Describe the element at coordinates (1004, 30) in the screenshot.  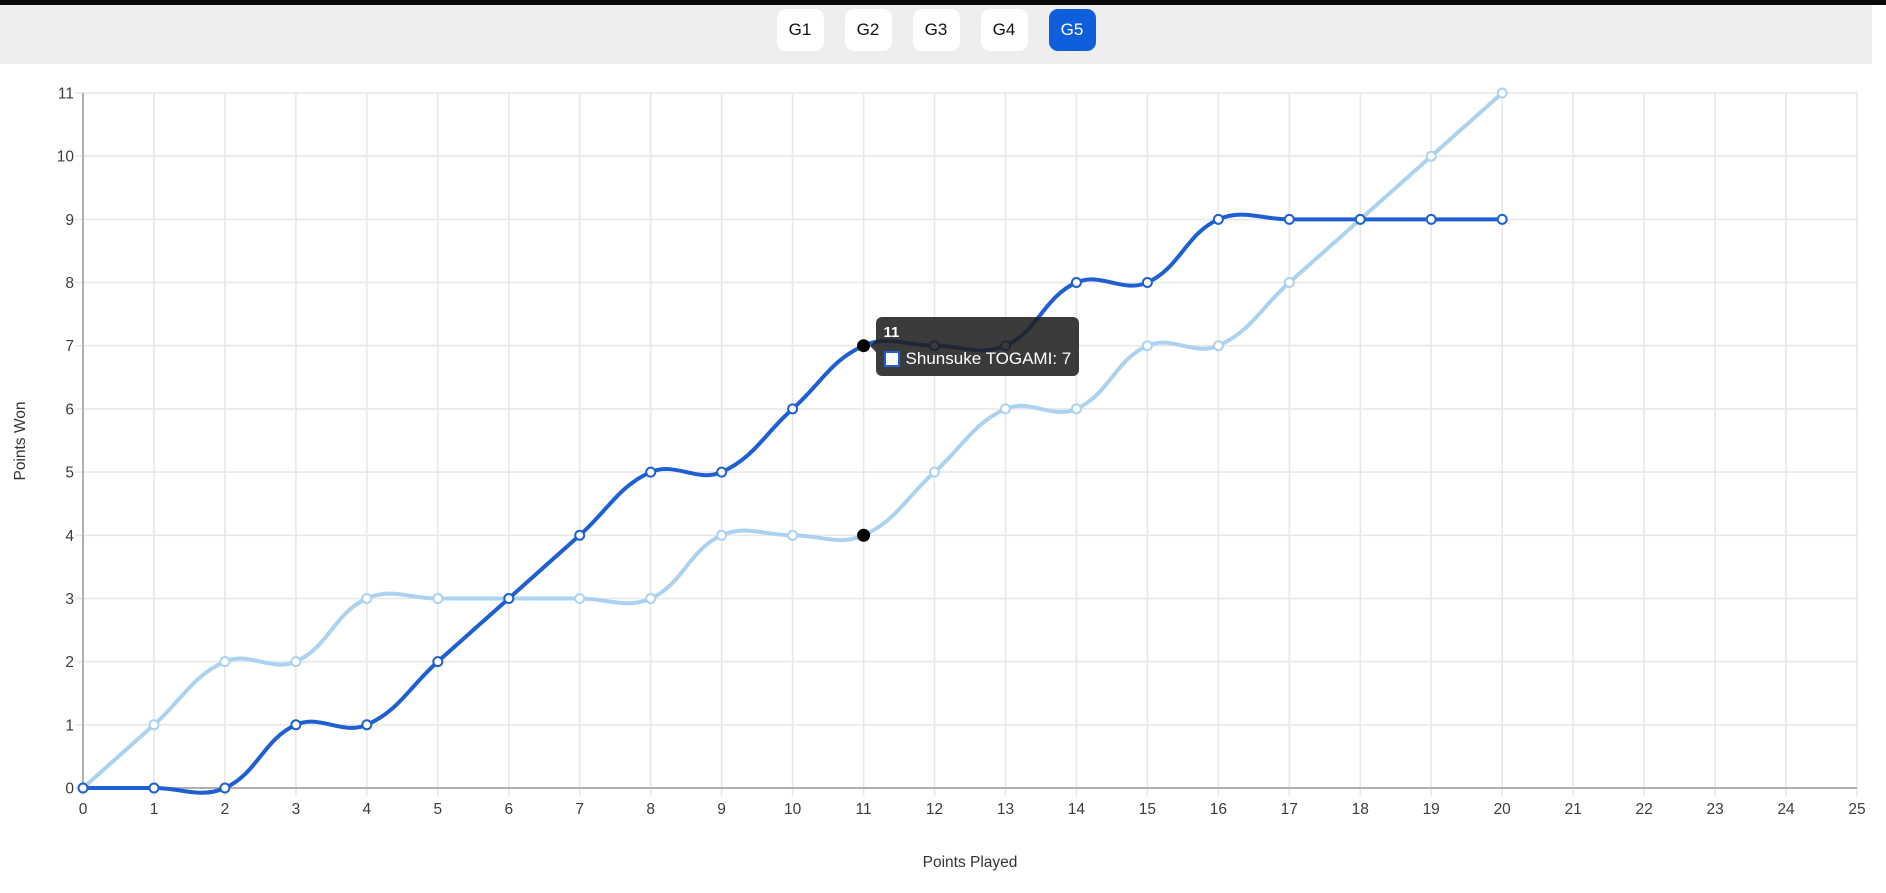
I see `tab-g4: G4` at that location.